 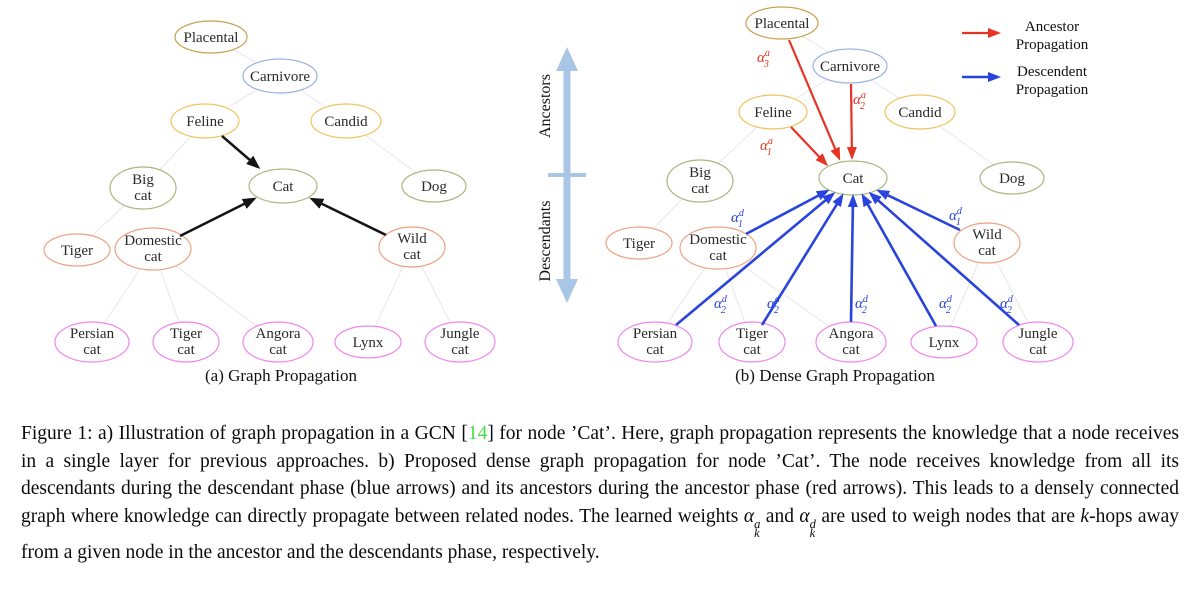 I want to click on node-dog-b-label: Dog, so click(x=1012, y=179).